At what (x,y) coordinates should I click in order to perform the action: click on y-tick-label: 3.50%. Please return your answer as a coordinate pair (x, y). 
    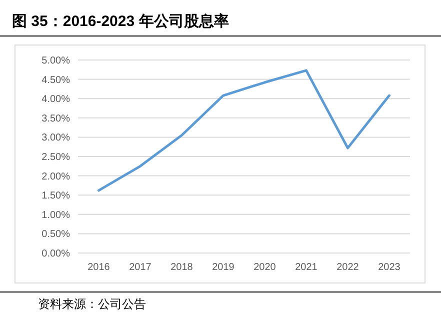
    Looking at the image, I should click on (56, 118).